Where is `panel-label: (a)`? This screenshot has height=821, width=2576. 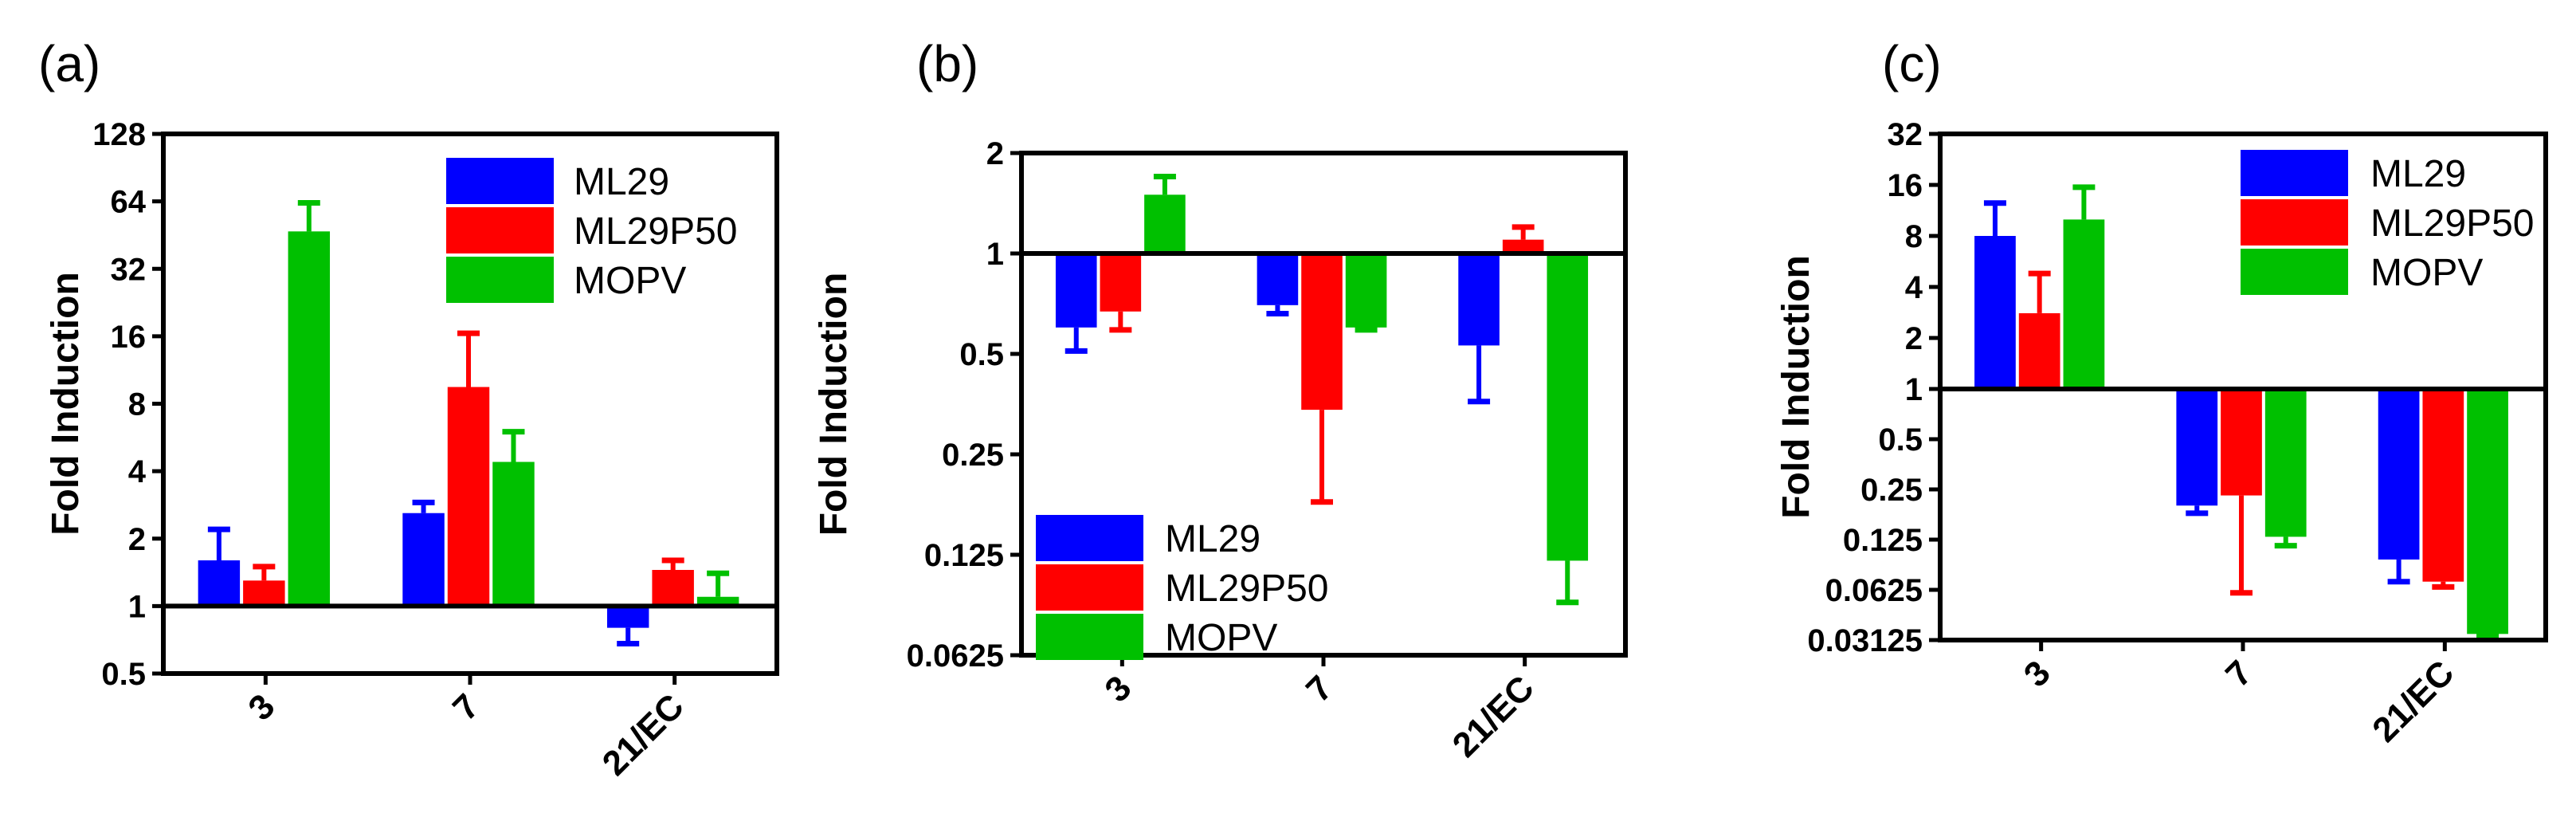
panel-label: (a) is located at coordinates (69, 63).